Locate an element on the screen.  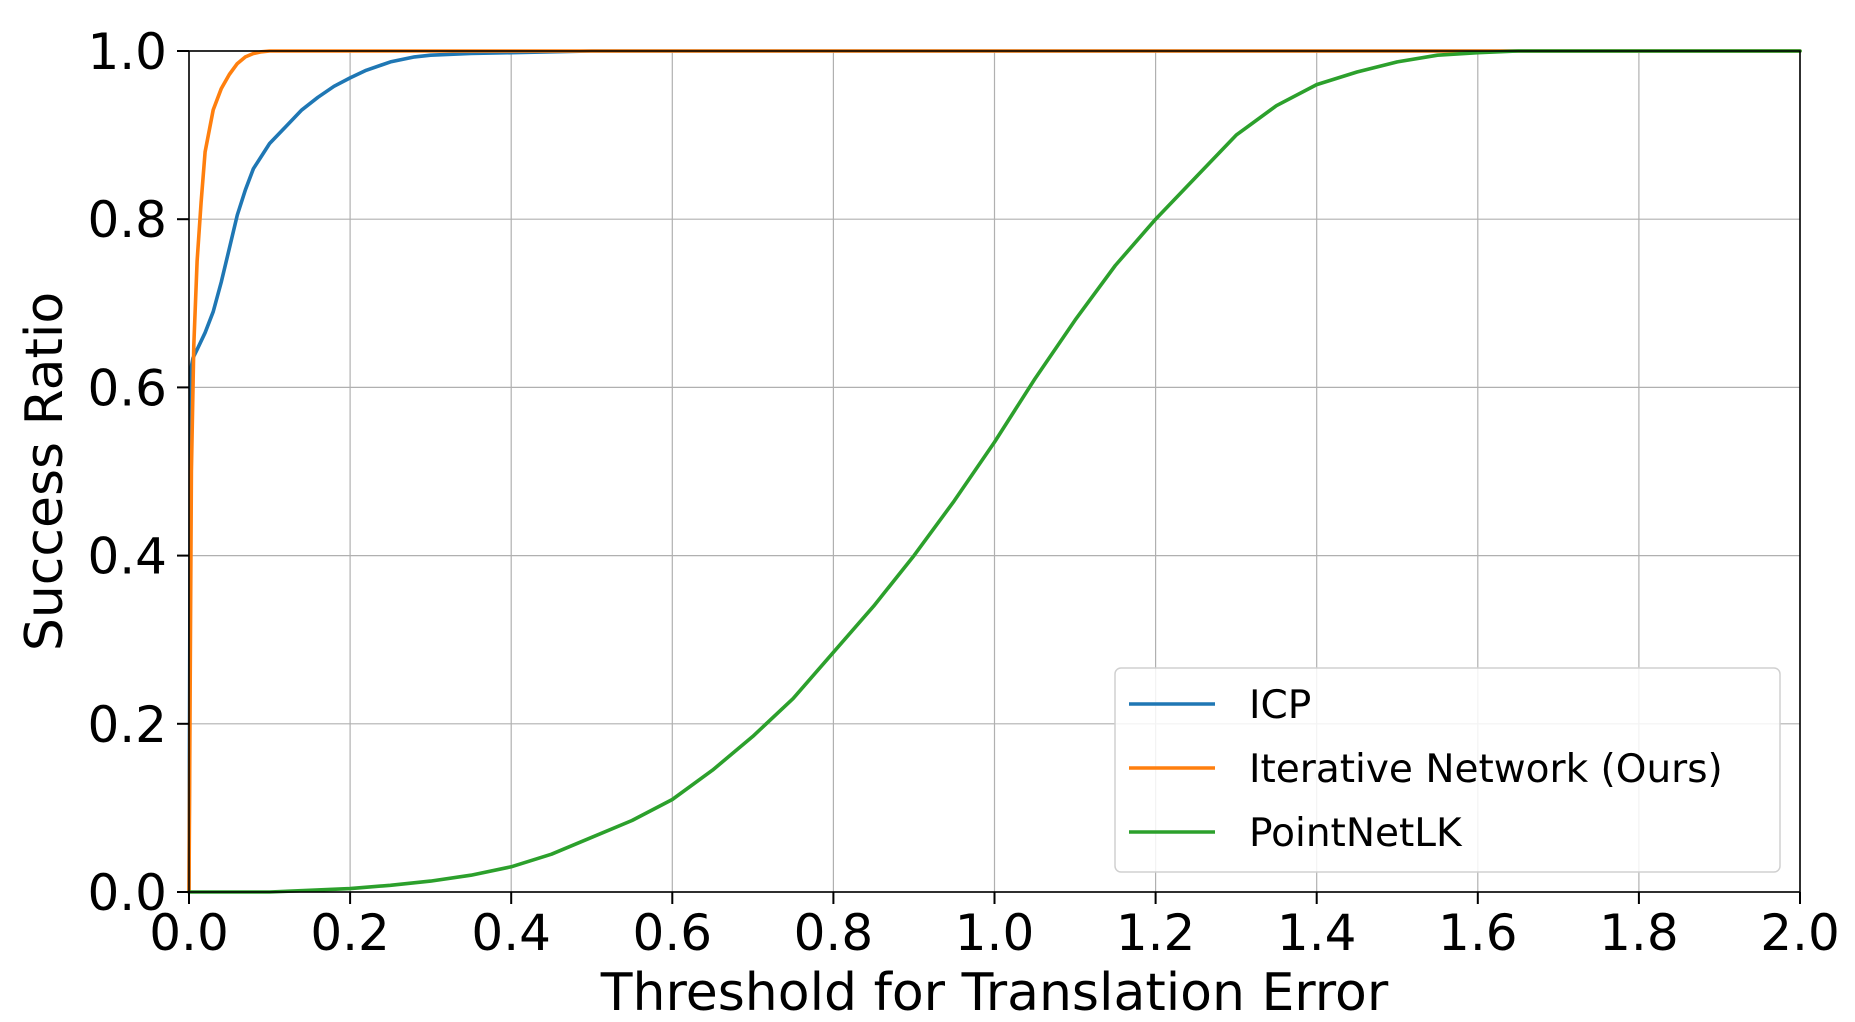
x-tick-label: 1.4 is located at coordinates (1317, 933).